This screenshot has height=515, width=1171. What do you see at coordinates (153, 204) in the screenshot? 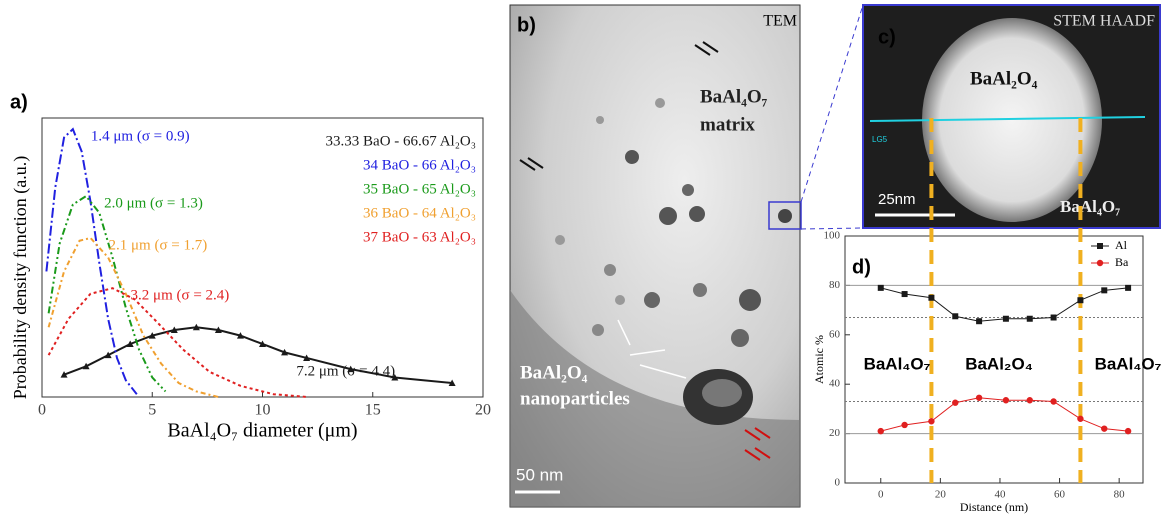
I see `curve-annotation: 2.0 μm (σ = 1.3)` at bounding box center [153, 204].